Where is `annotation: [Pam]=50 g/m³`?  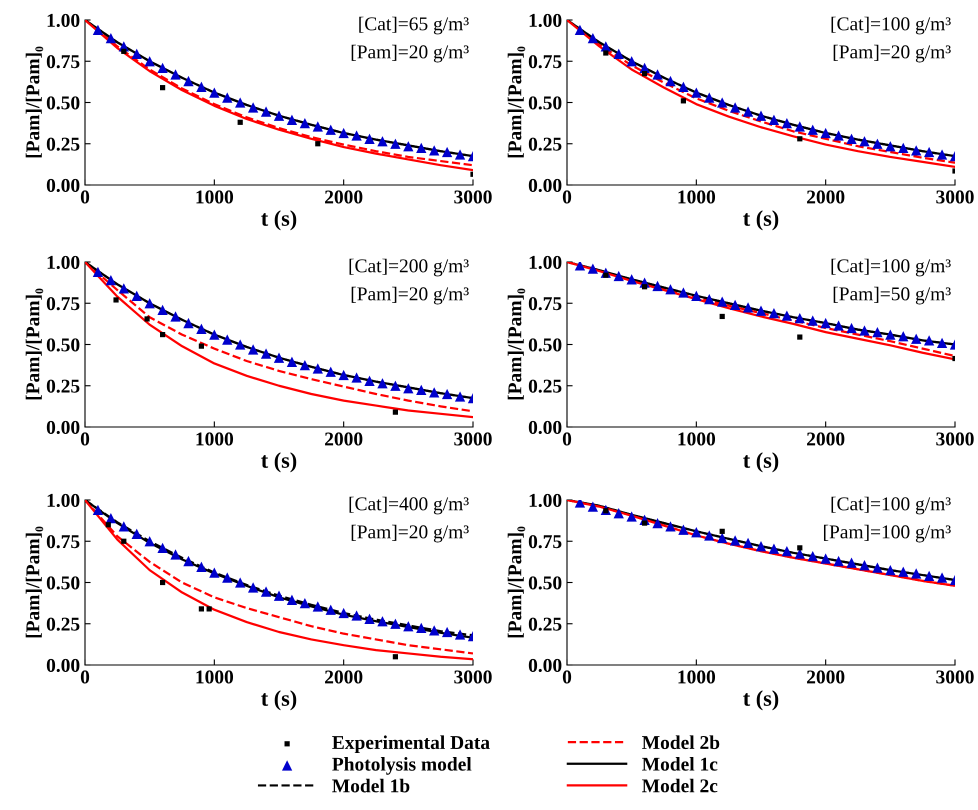 annotation: [Pam]=50 g/m³ is located at coordinates (892, 295).